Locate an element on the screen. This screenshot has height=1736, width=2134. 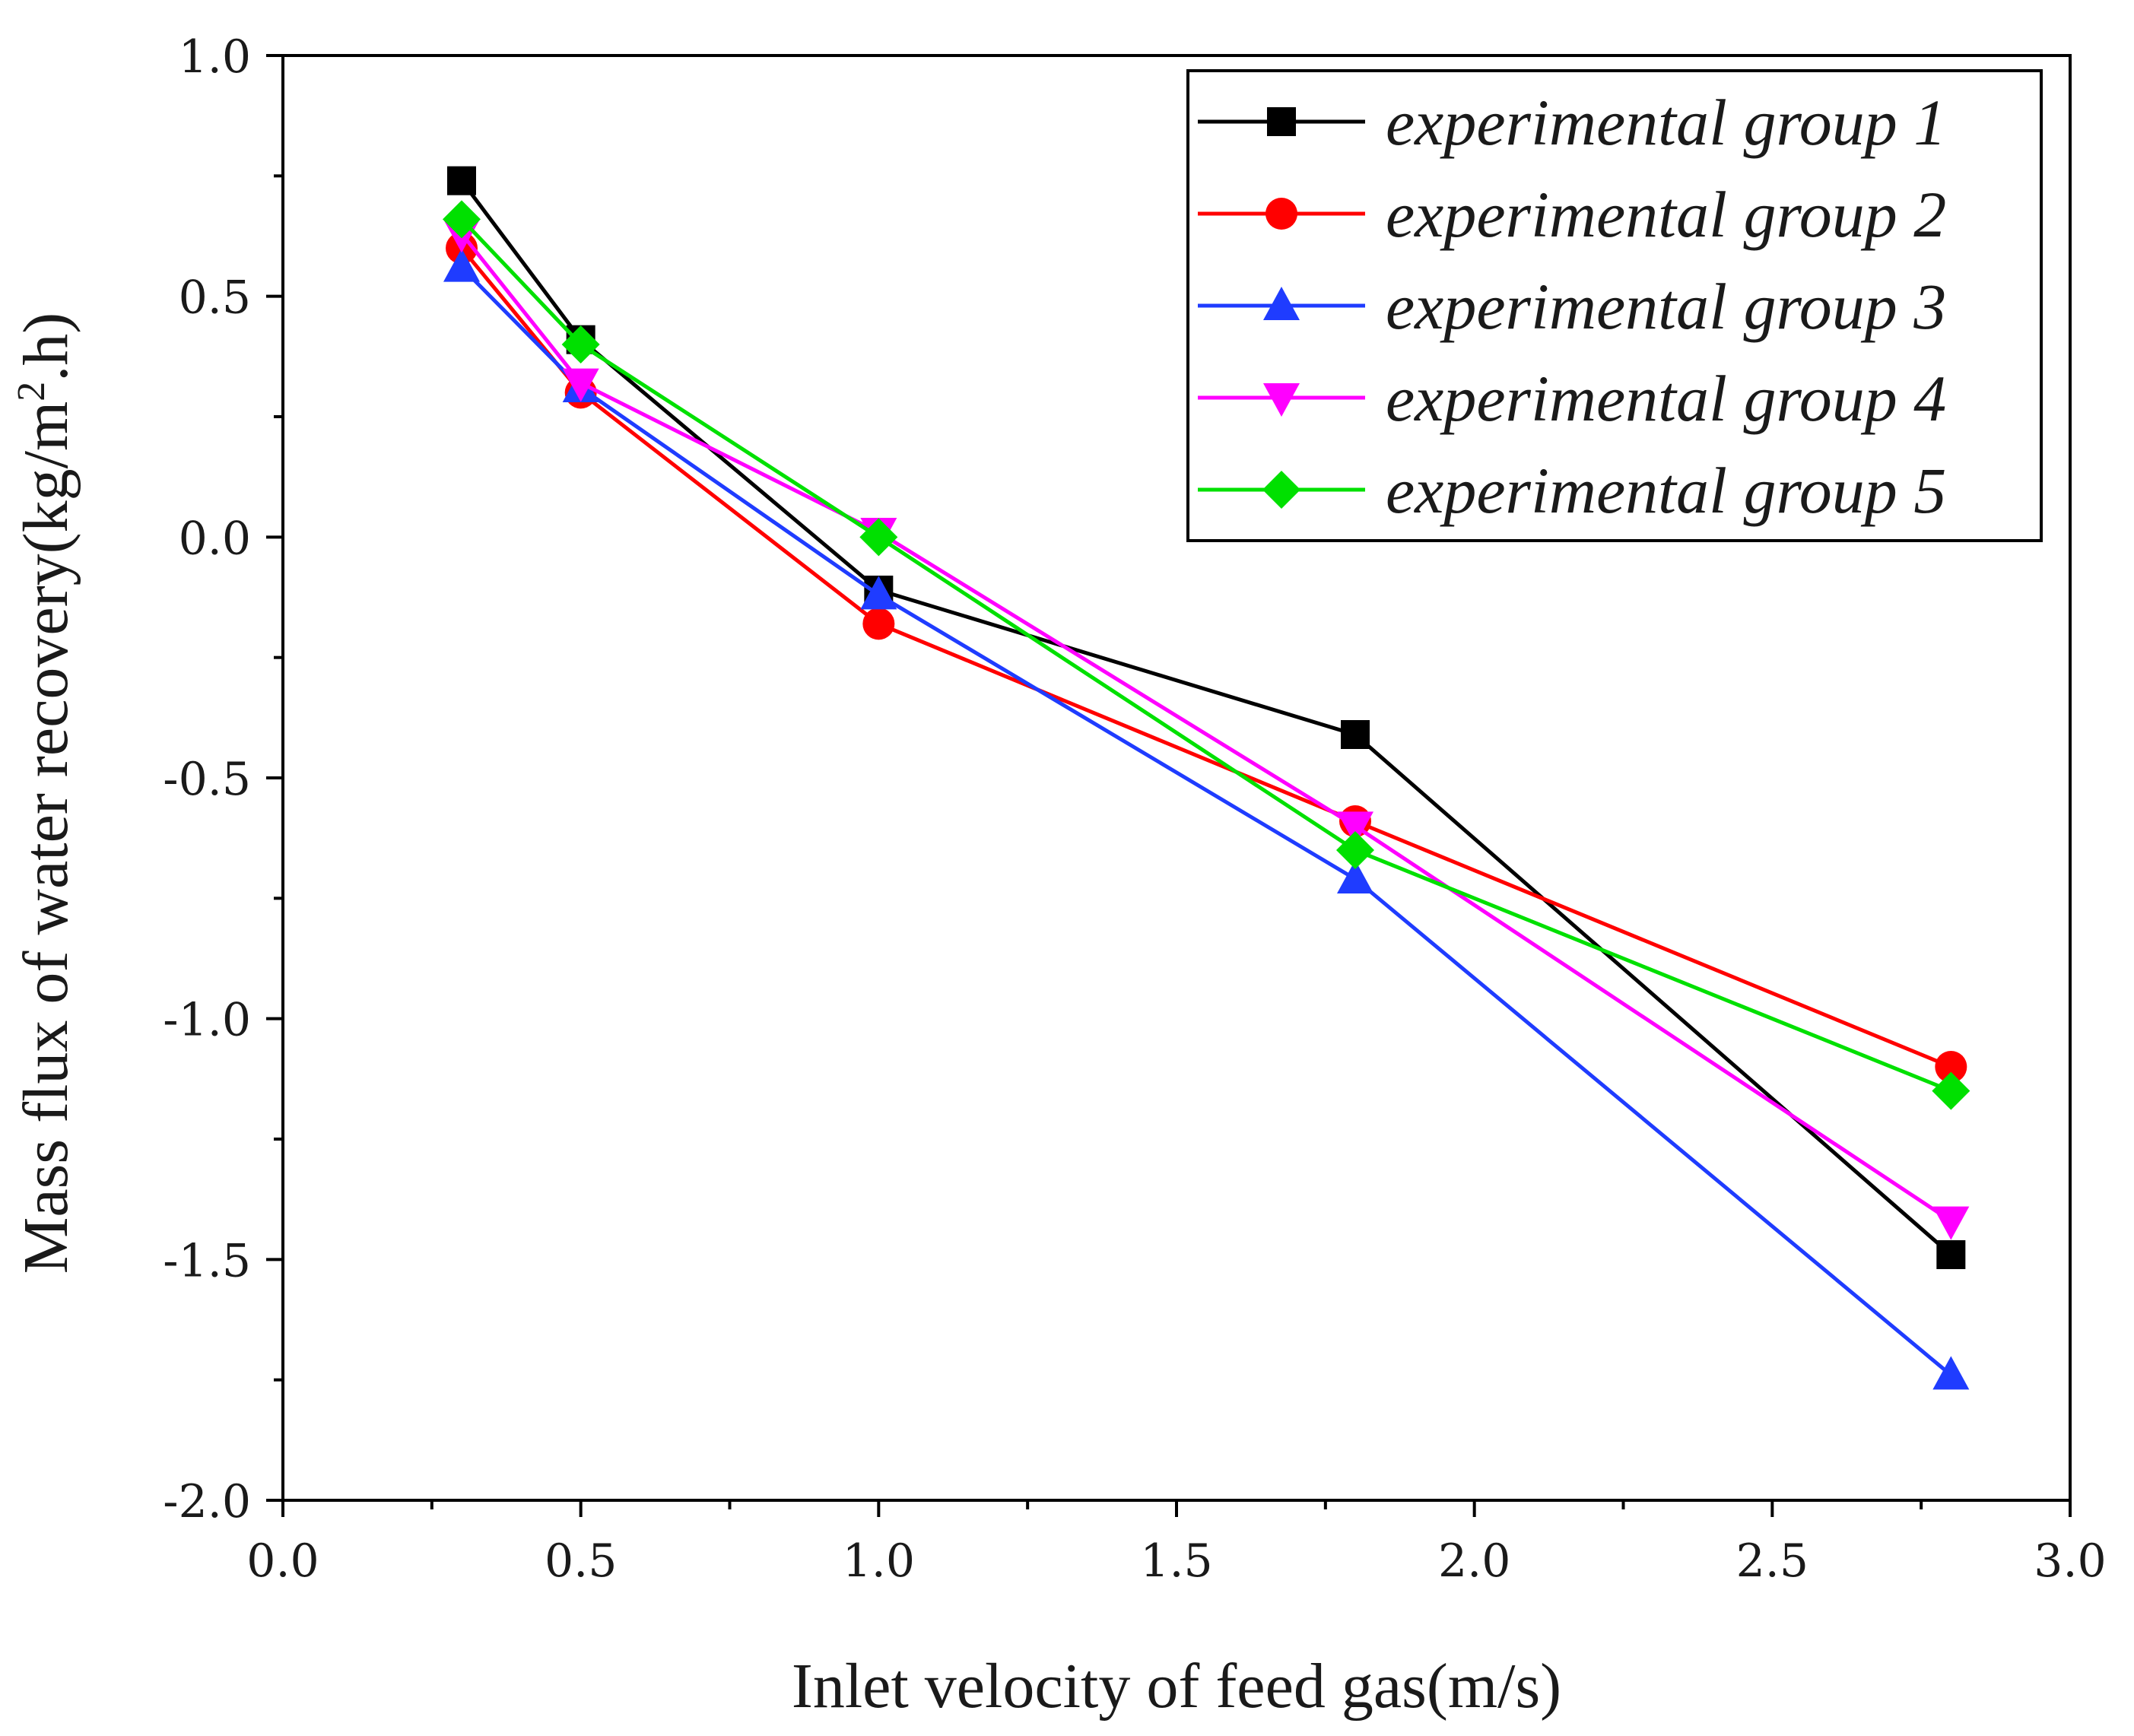
x-tick-label: 2.5 is located at coordinates (1772, 1561).